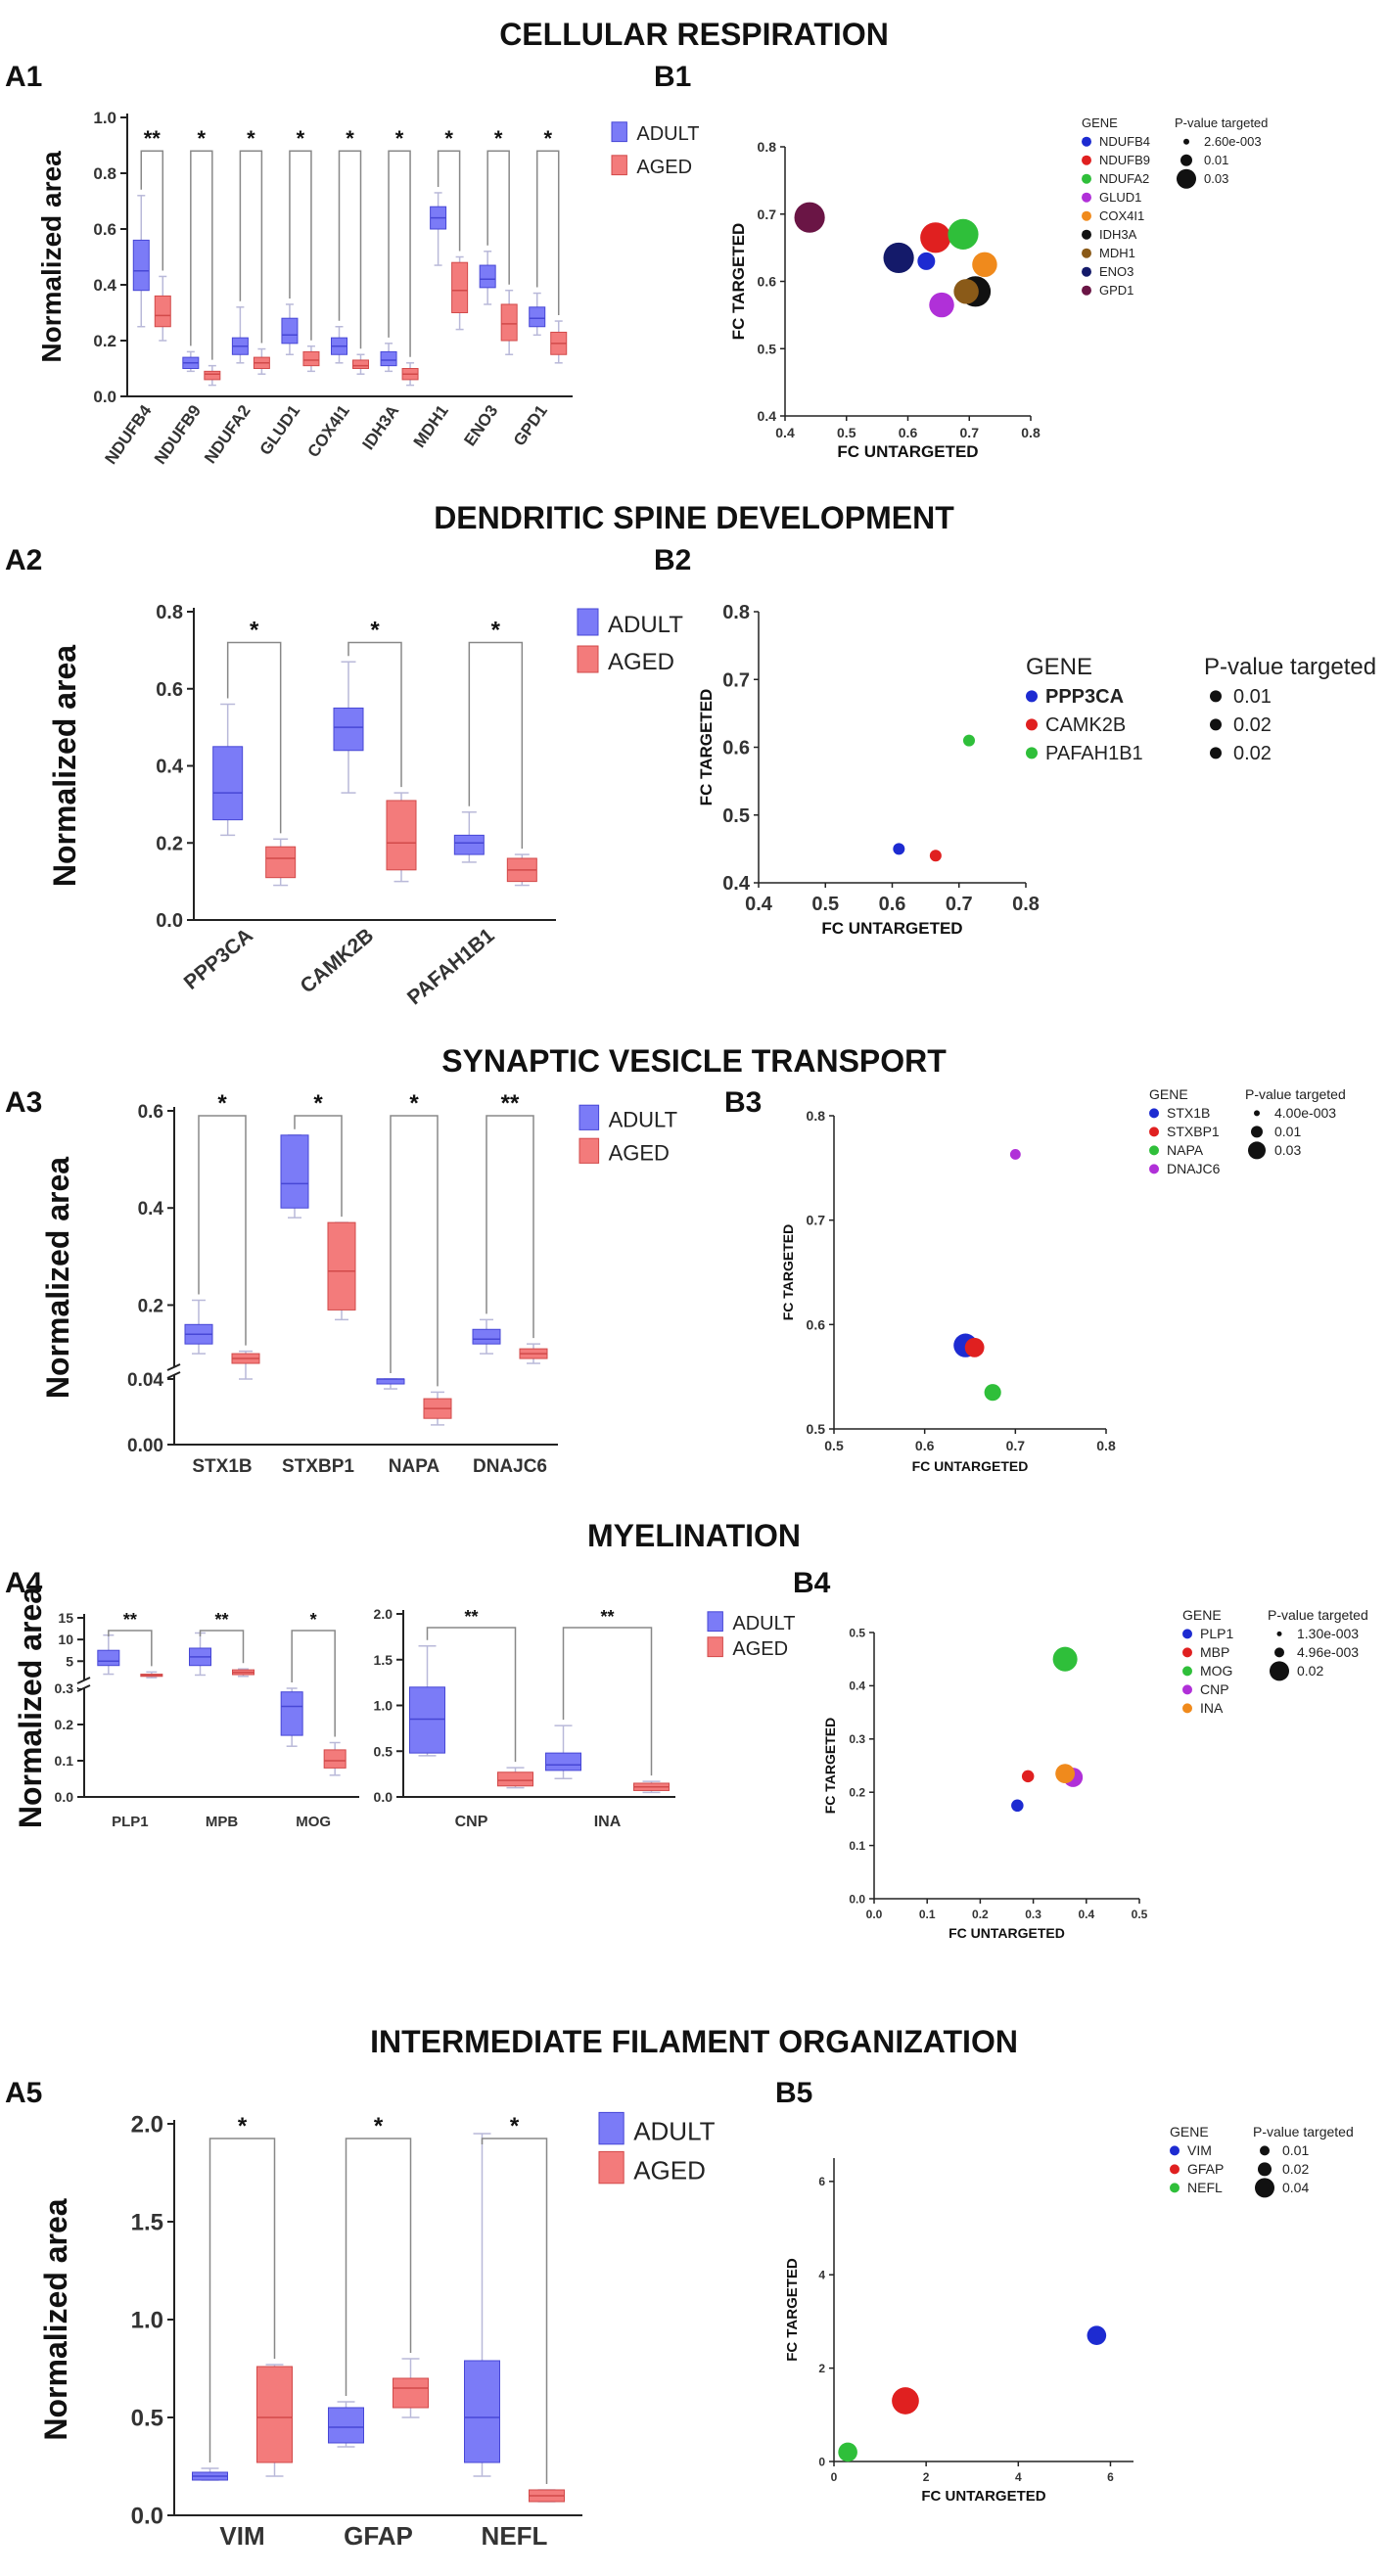  What do you see at coordinates (672, 77) in the screenshot?
I see `panel-label-b1: B1` at bounding box center [672, 77].